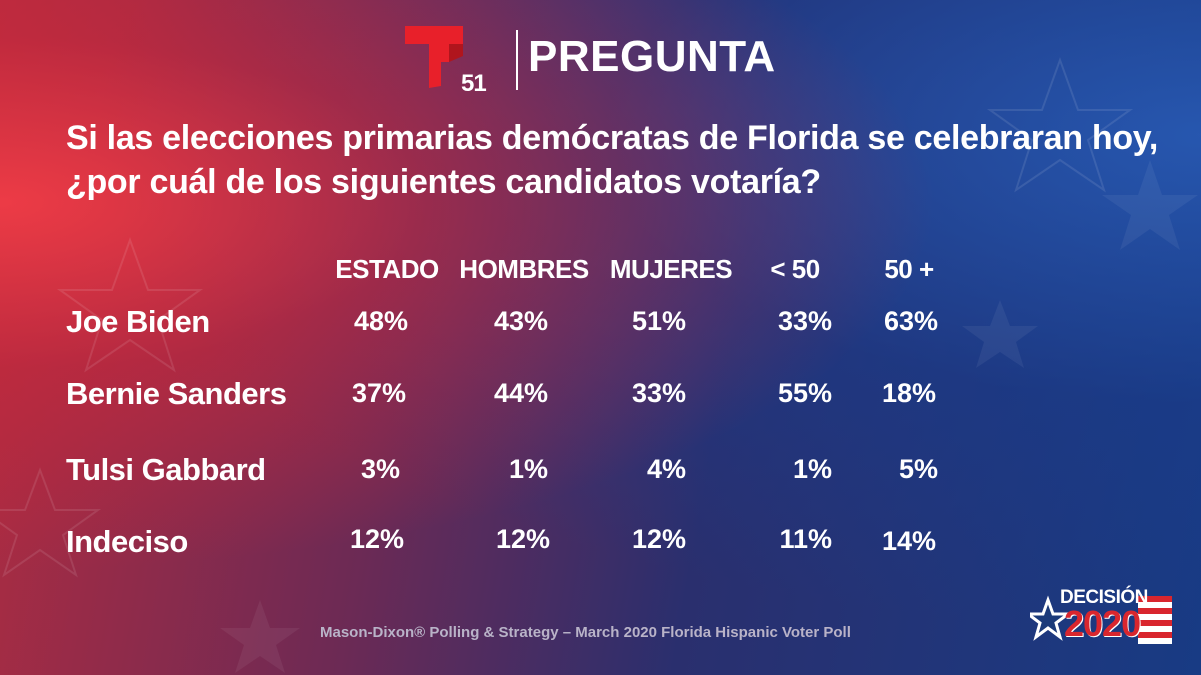 The height and width of the screenshot is (675, 1201). Describe the element at coordinates (166, 469) in the screenshot. I see `row-label-gabbard: Tulsi Gabbard` at that location.